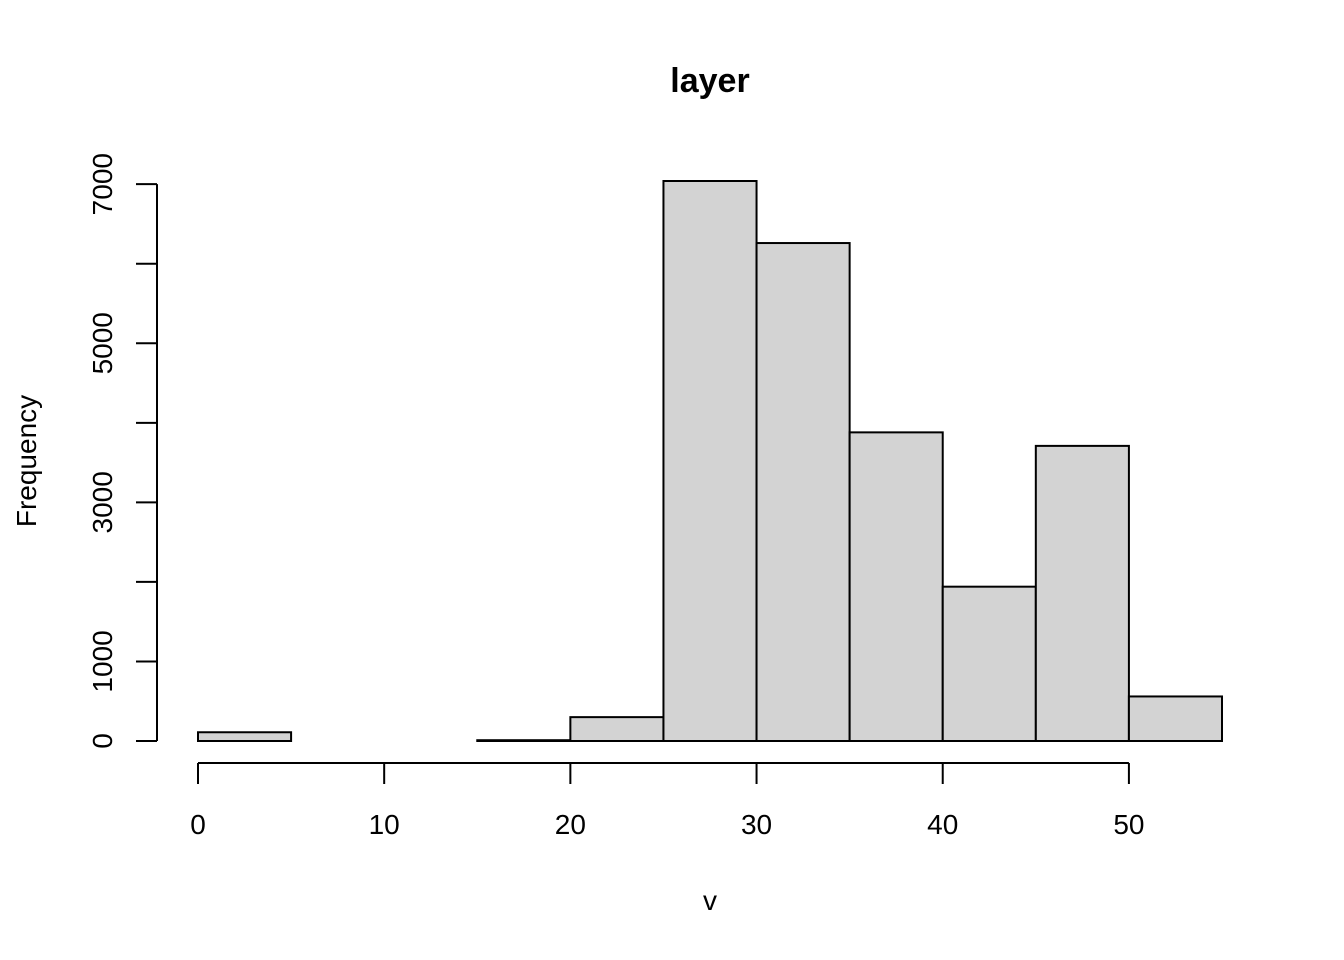 This screenshot has width=1344, height=960. Describe the element at coordinates (102, 502) in the screenshot. I see `y-tick-label: 3000` at that location.